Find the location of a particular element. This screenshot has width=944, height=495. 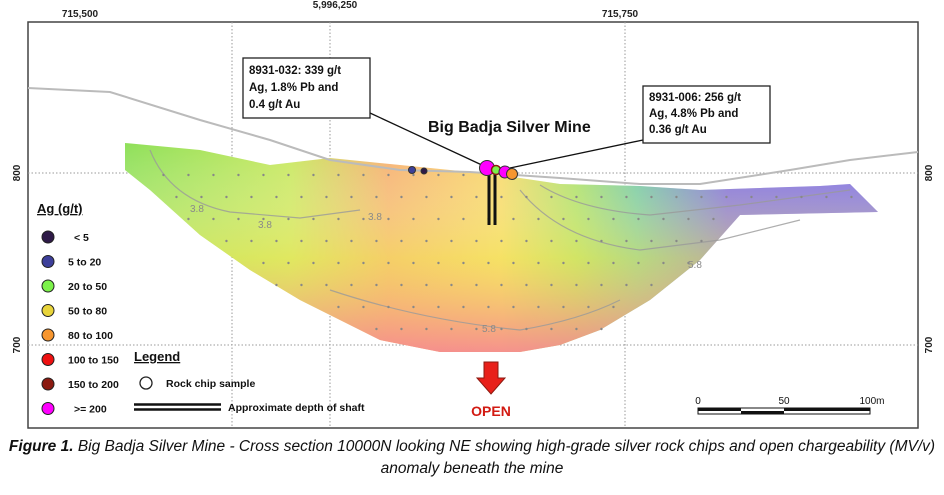

callout-text: 0.36 g/t Au is located at coordinates (678, 130).